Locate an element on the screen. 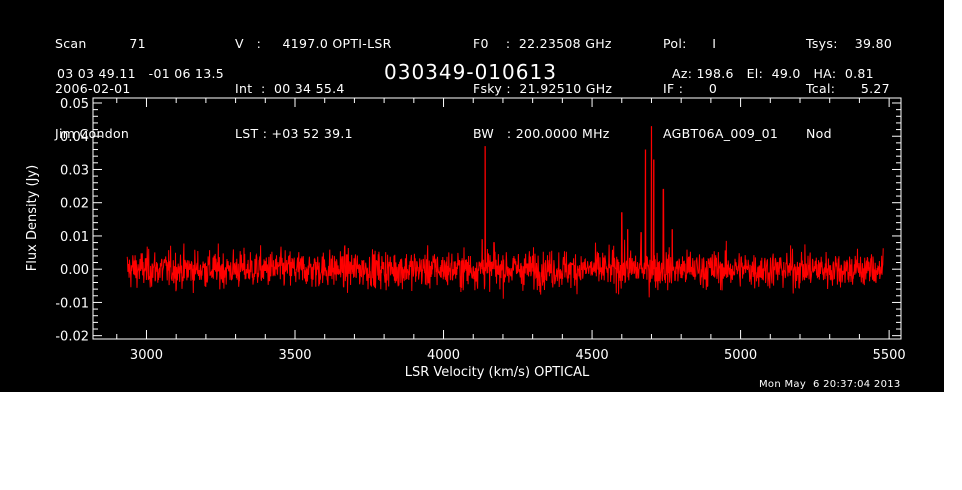 The height and width of the screenshot is (490, 962). timestamp-text: Mon May 6 20:37:04 2013 is located at coordinates (830, 384).